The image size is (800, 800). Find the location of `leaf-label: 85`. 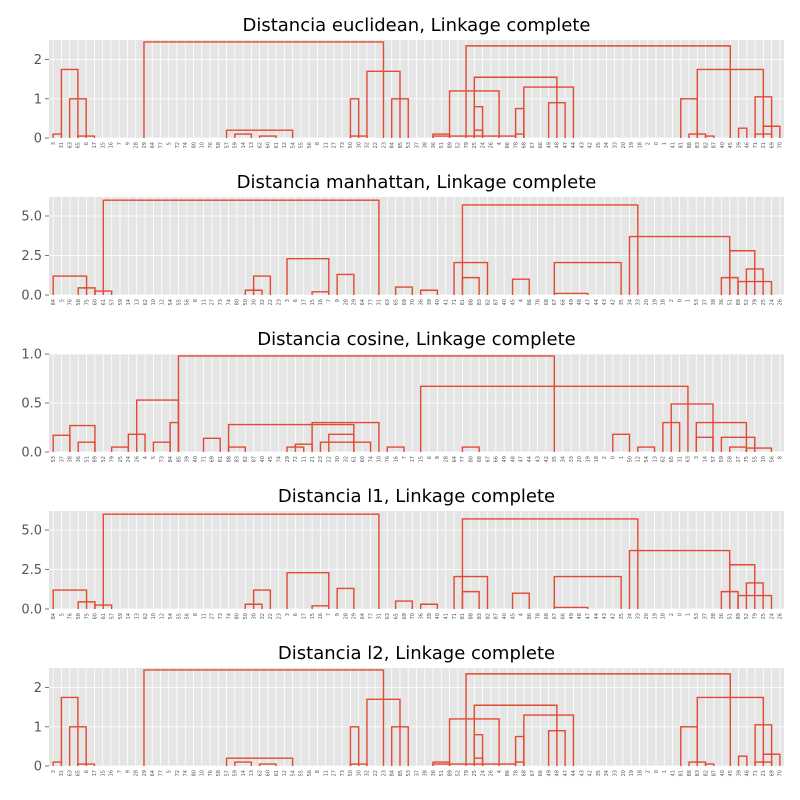

leaf-label: 85 is located at coordinates (401, 773).